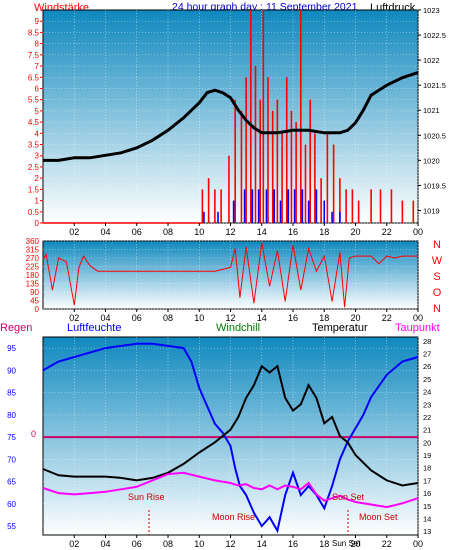 Image resolution: width=462 pixels, height=550 pixels. What do you see at coordinates (272, 206) in the screenshot?
I see `wind-avg-bars` at bounding box center [272, 206].